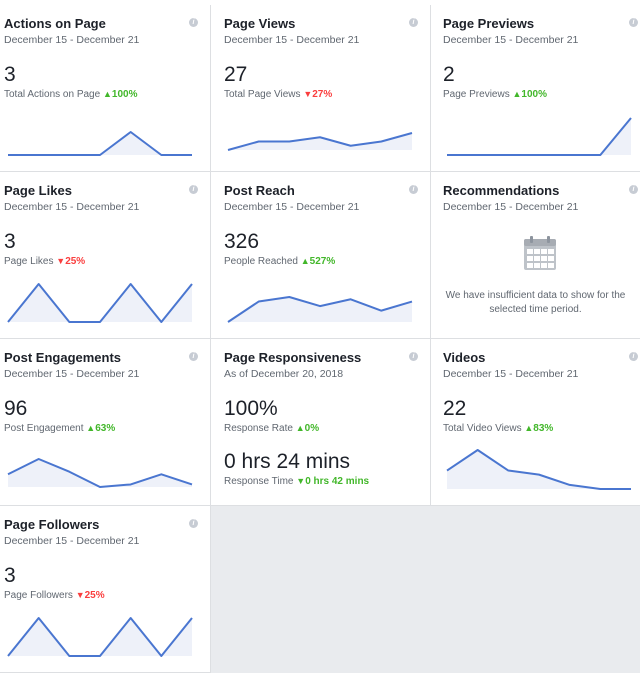  What do you see at coordinates (322, 261) in the screenshot?
I see `delta-value: 527%` at bounding box center [322, 261].